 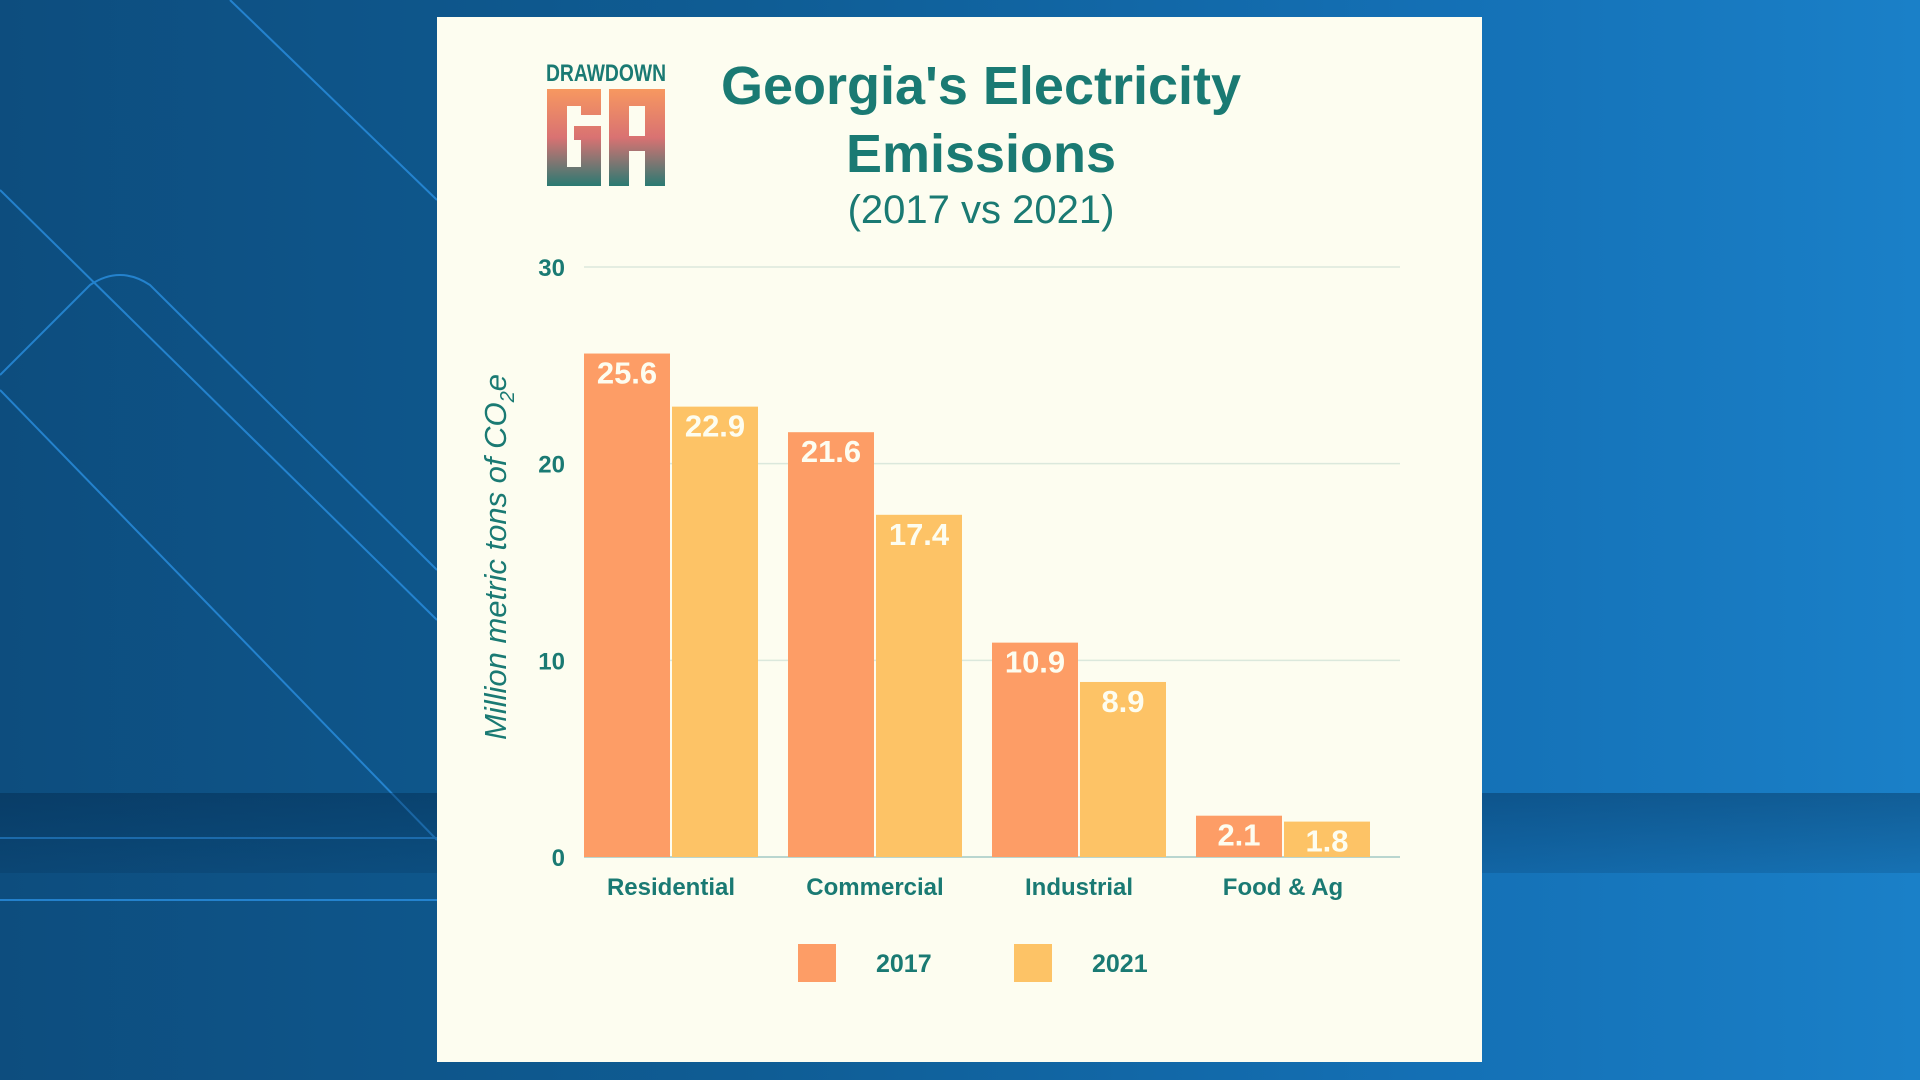 What do you see at coordinates (606, 73) in the screenshot?
I see `logo-text-top: DRAWDOWN` at bounding box center [606, 73].